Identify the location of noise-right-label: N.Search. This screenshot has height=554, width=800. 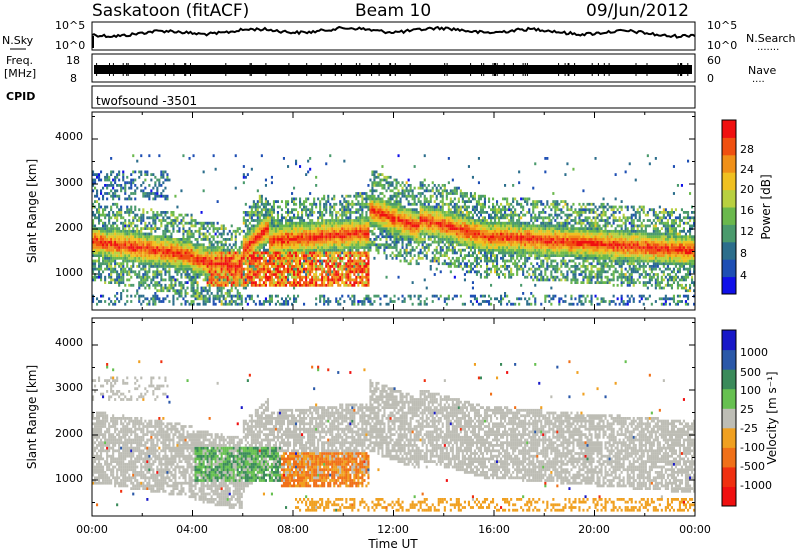
(771, 38).